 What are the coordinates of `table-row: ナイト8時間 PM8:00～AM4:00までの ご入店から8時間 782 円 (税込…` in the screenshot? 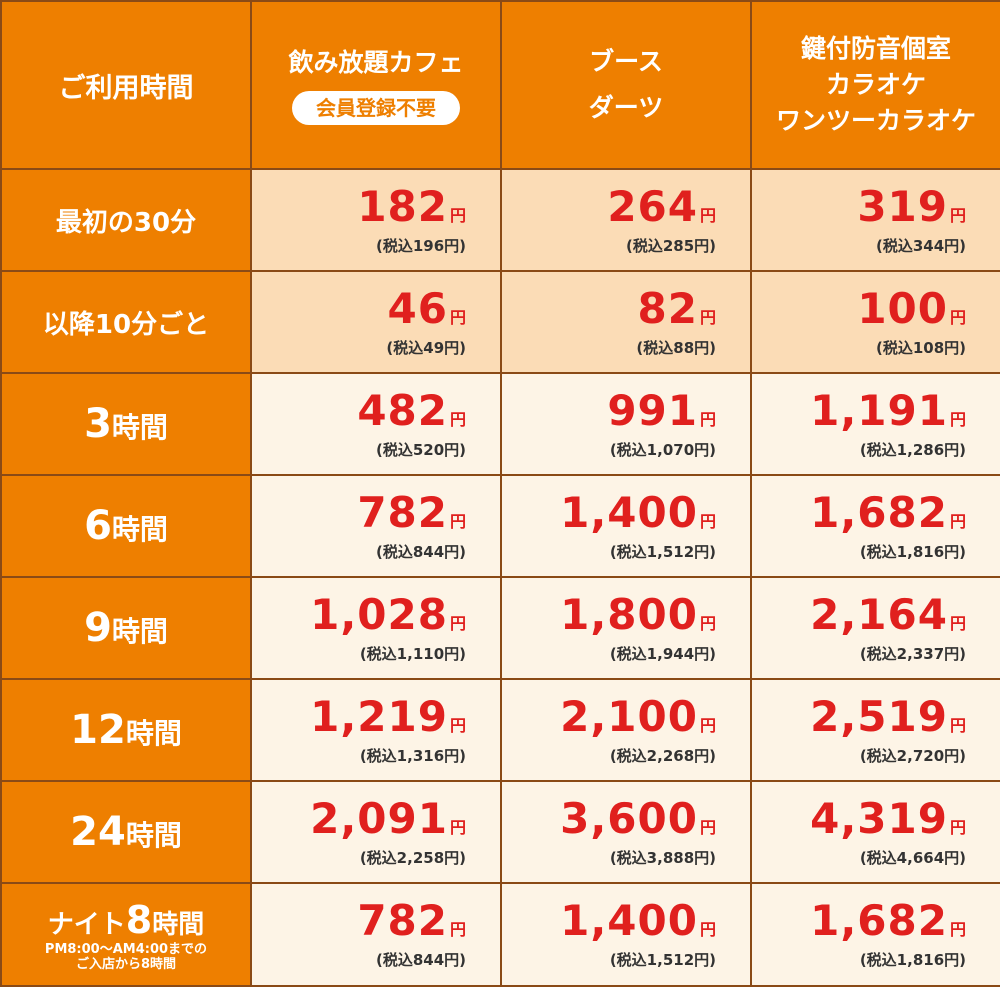 It's located at (501, 934).